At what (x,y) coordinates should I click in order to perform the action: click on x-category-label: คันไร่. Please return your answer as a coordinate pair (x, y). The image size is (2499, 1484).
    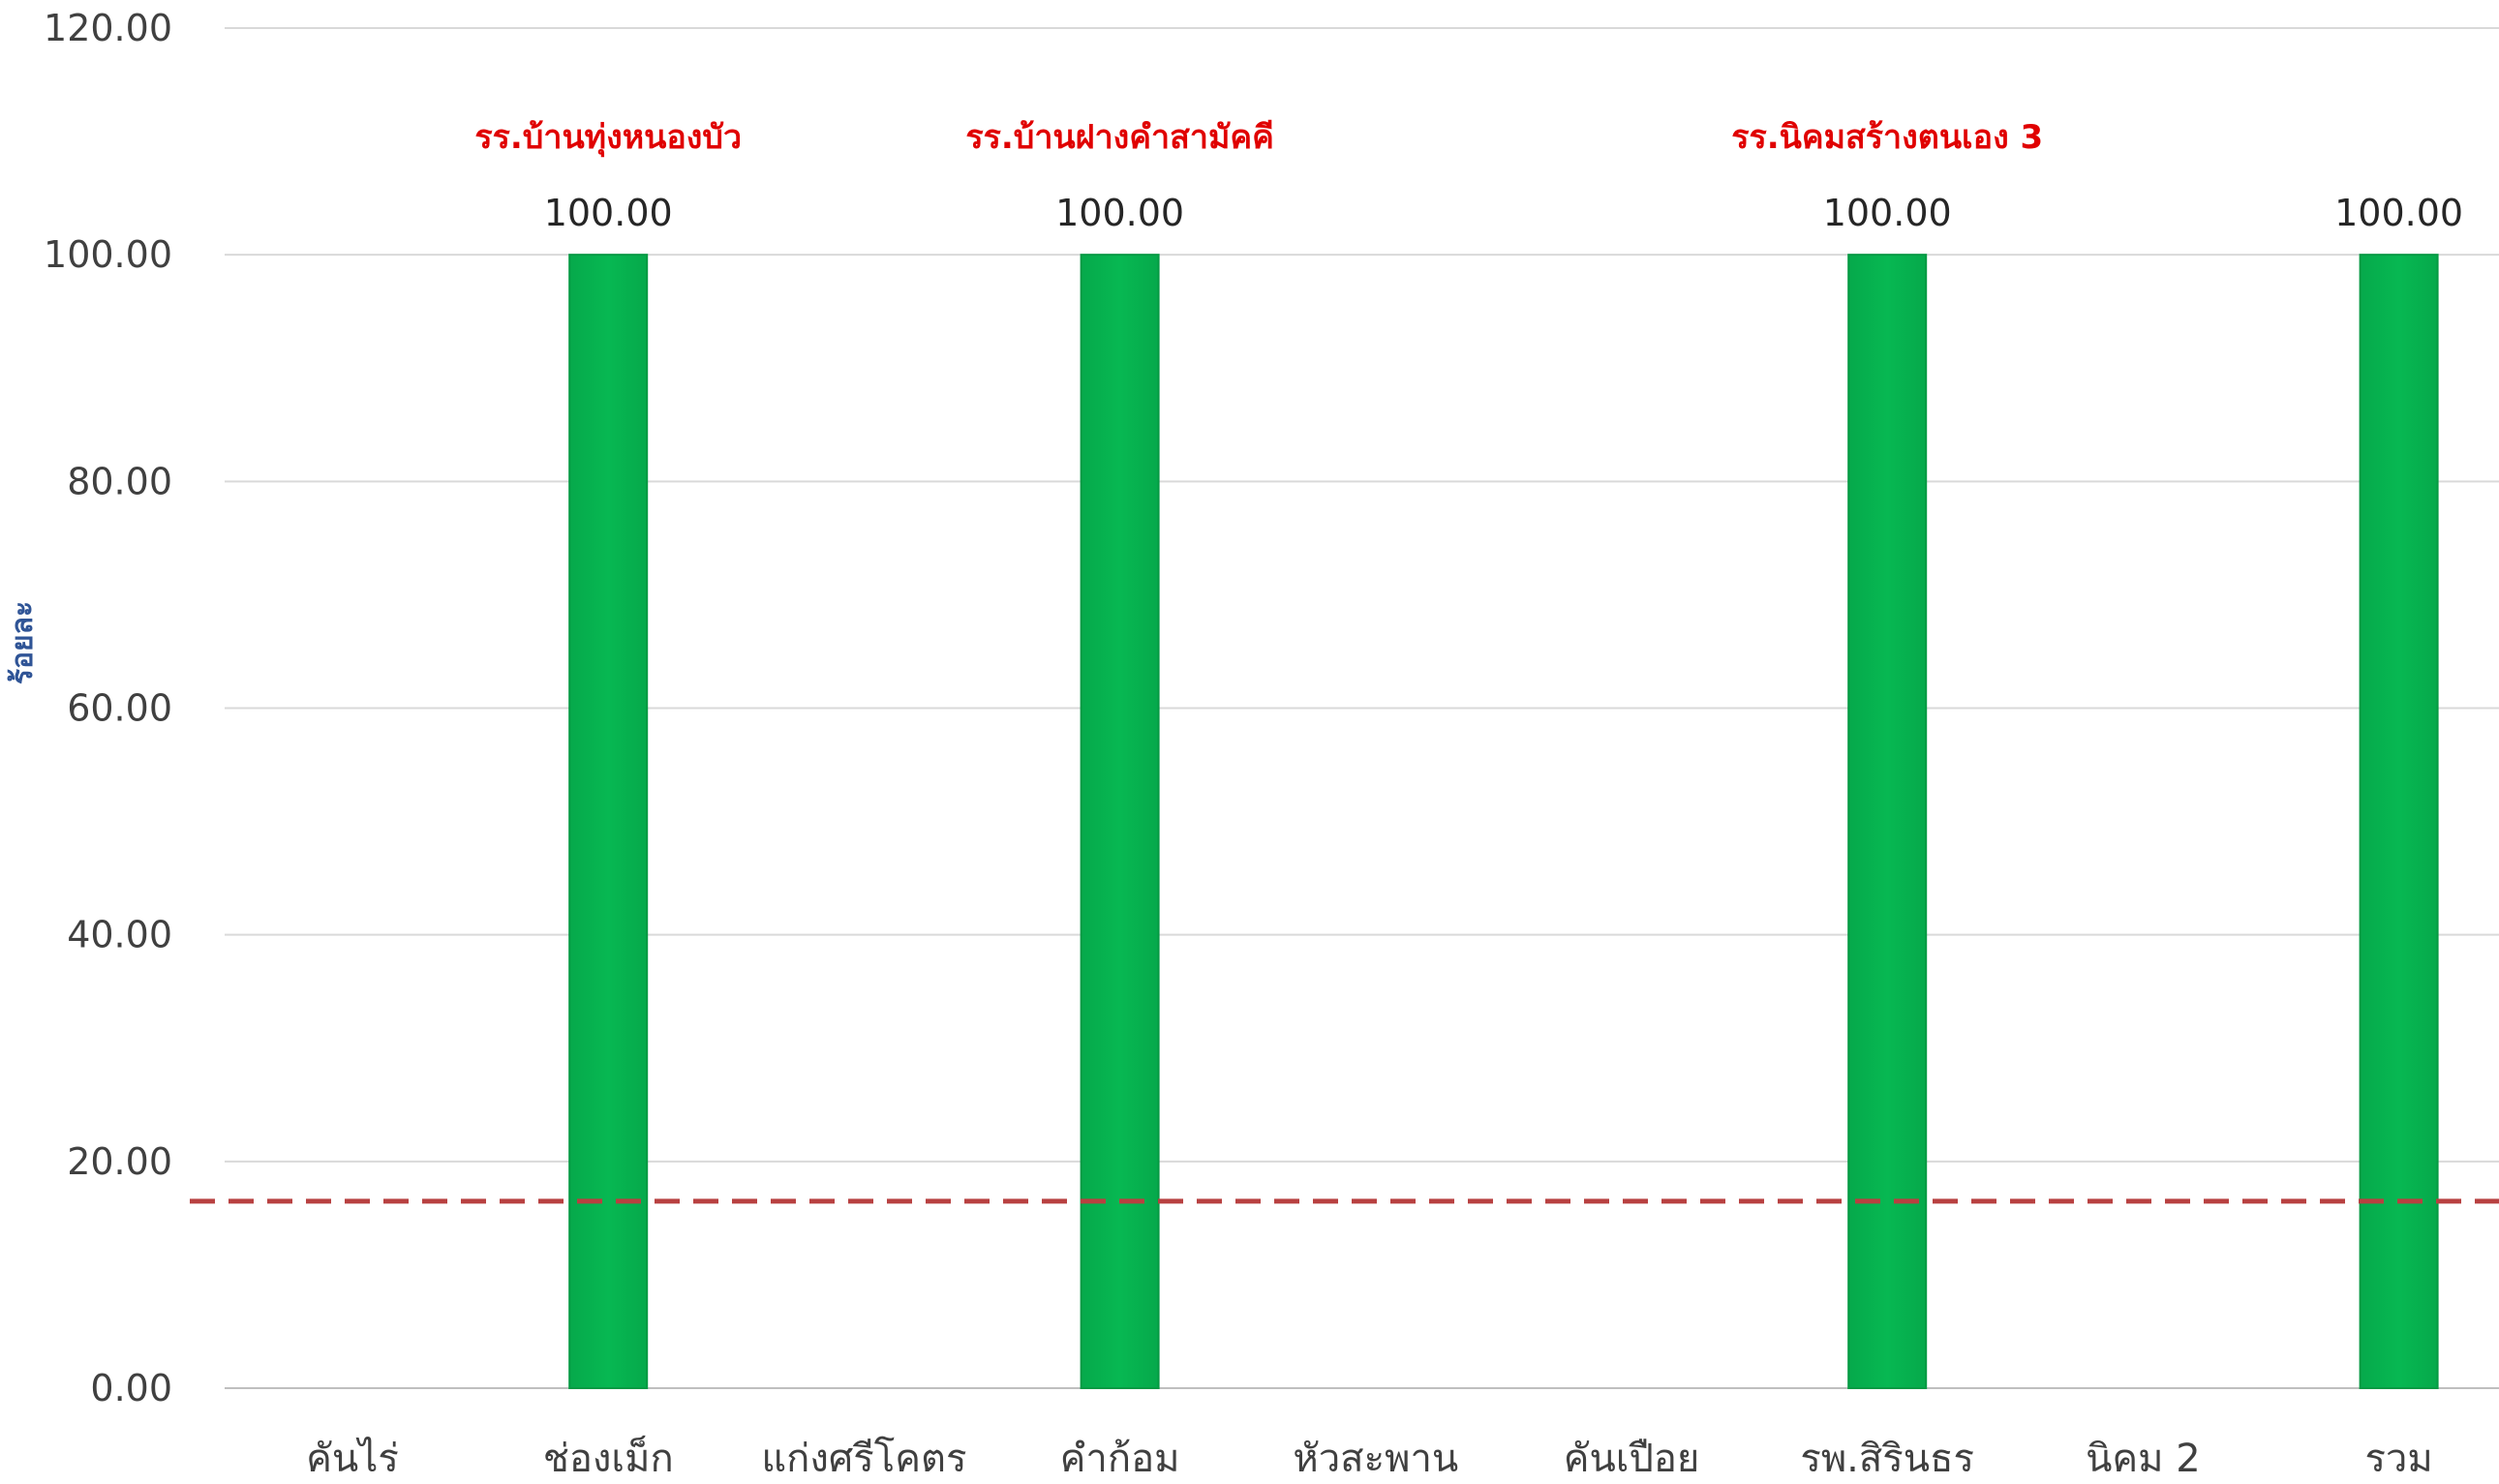
    Looking at the image, I should click on (352, 1459).